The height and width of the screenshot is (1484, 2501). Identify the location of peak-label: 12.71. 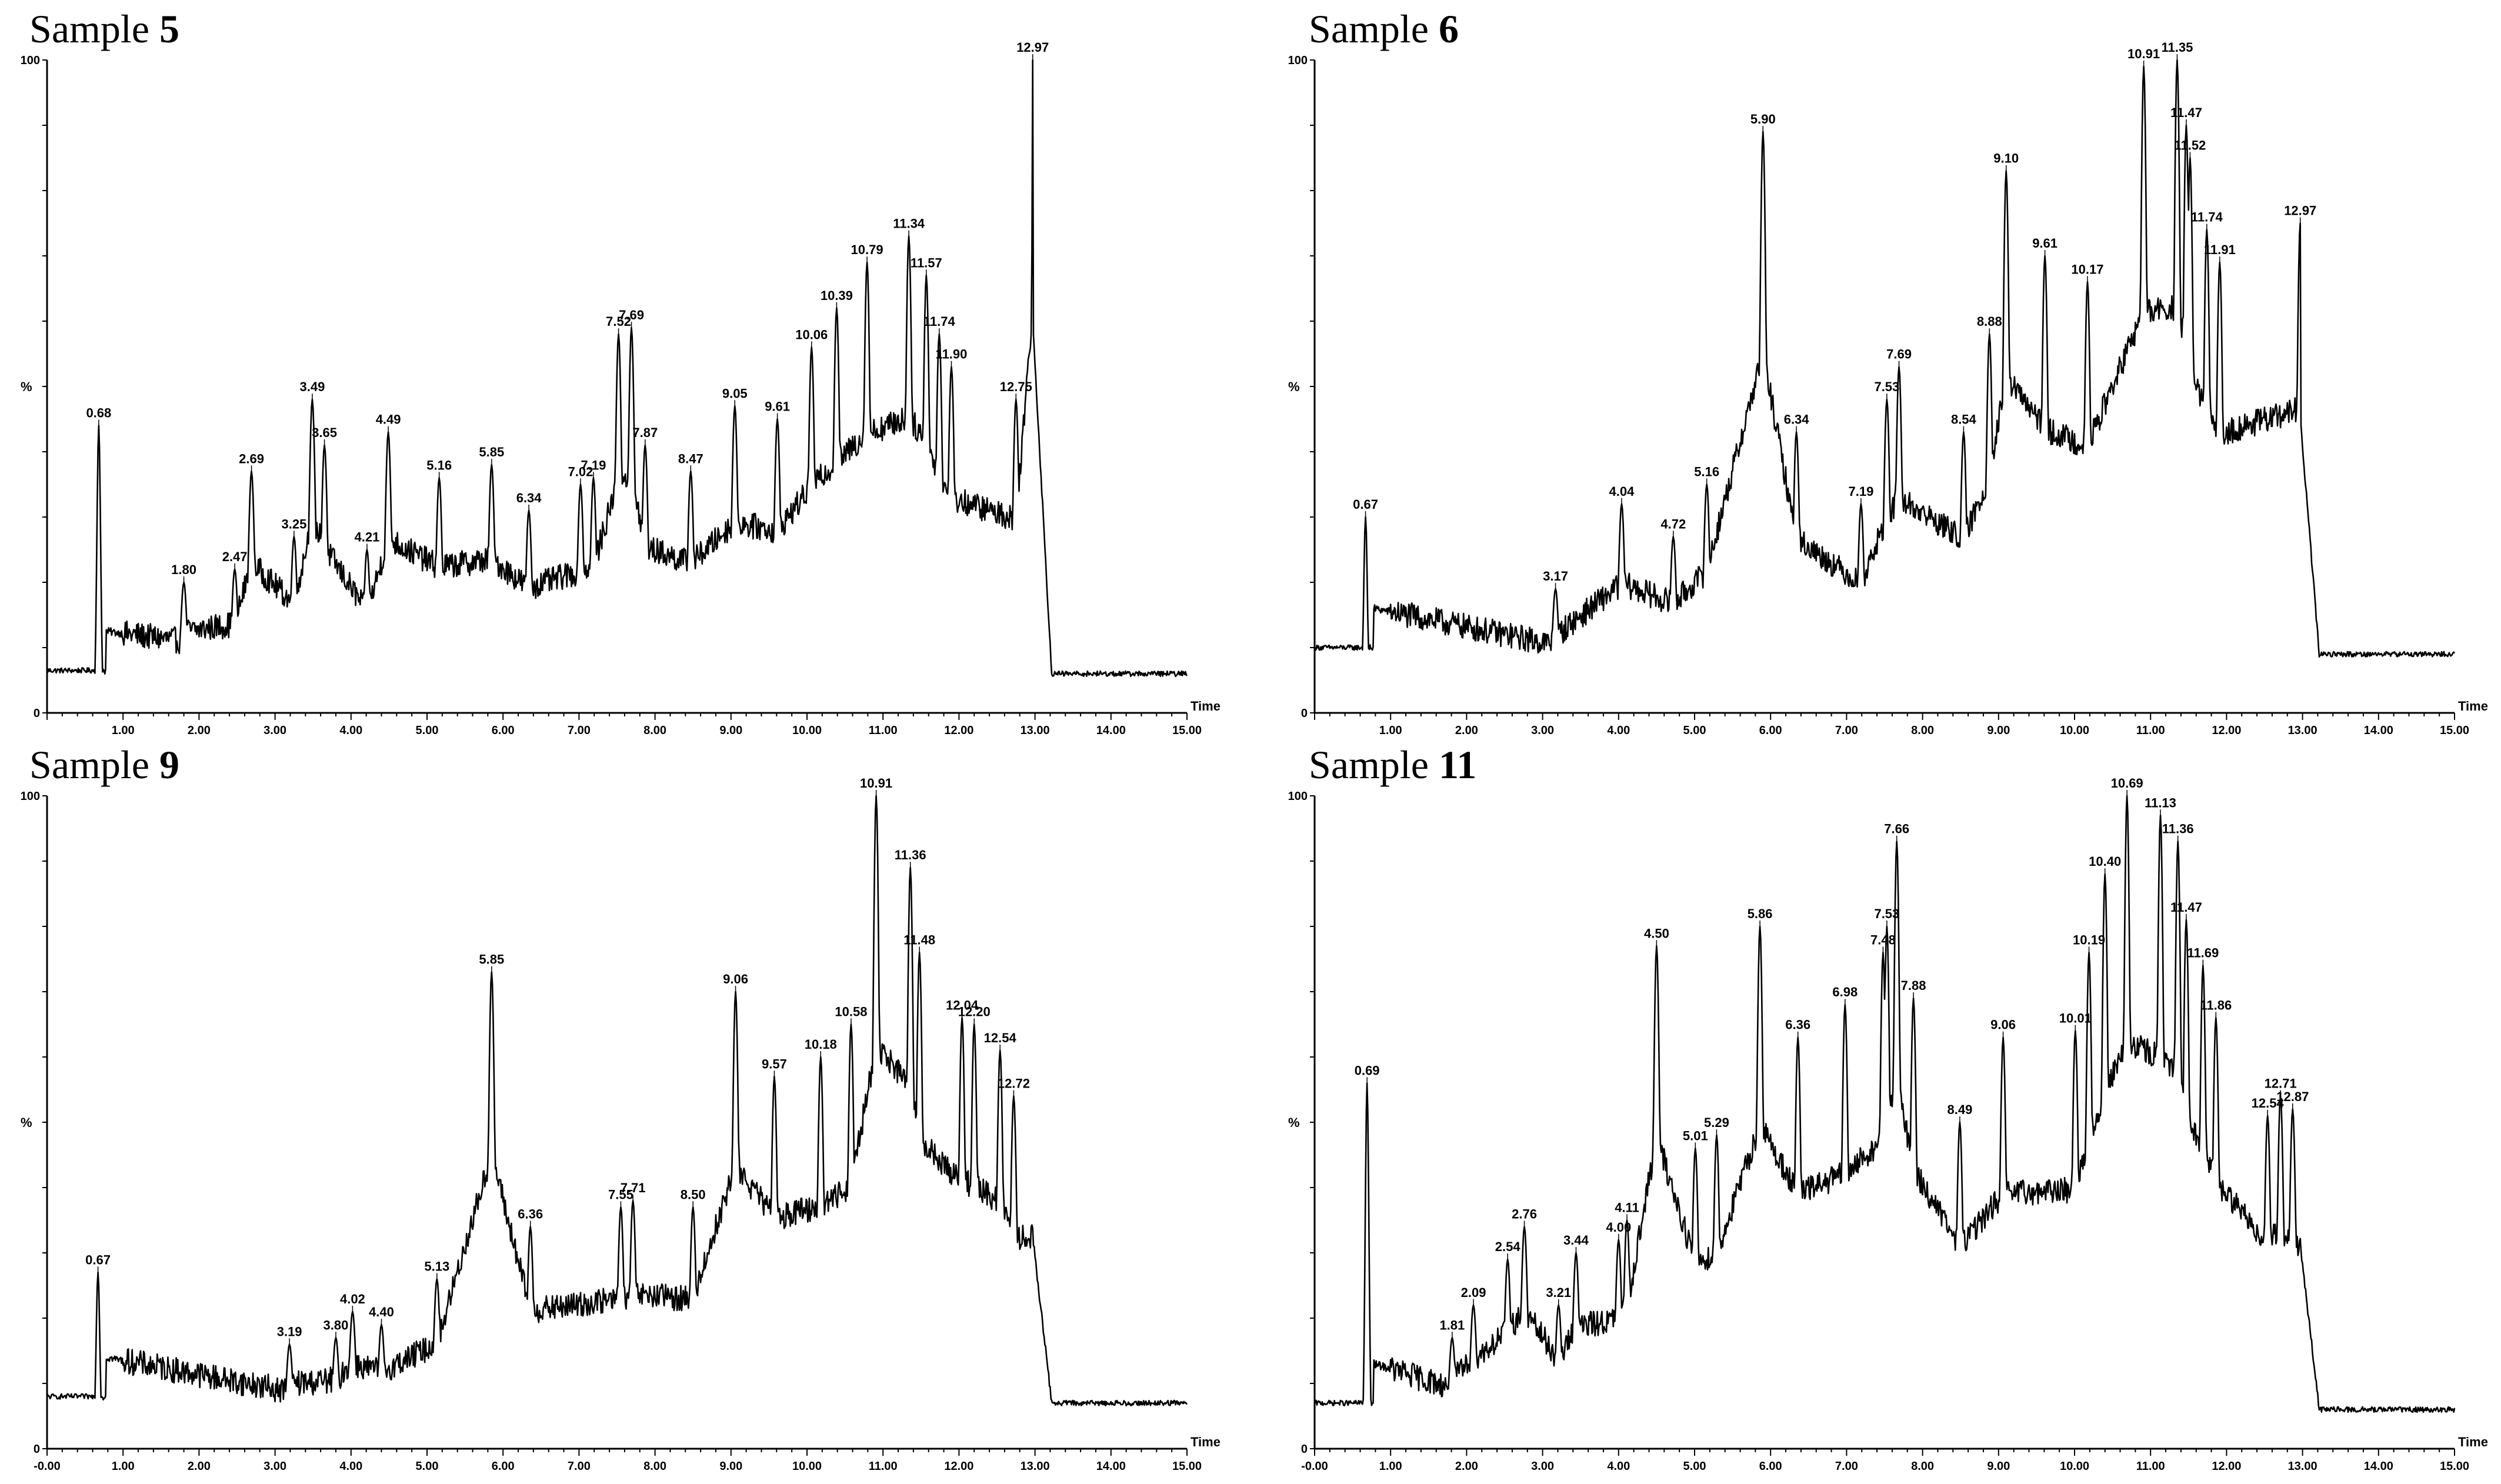
(2281, 1083).